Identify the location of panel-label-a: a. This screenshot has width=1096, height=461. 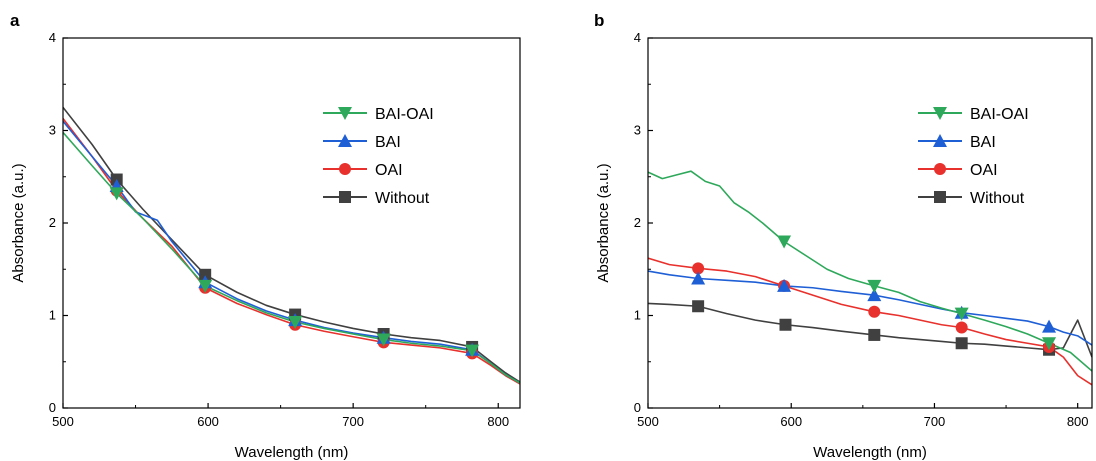
(15, 20).